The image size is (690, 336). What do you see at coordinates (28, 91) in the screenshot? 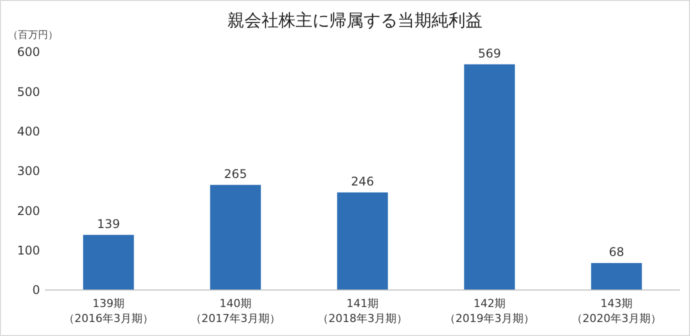
I see `y-tick-label: 500` at bounding box center [28, 91].